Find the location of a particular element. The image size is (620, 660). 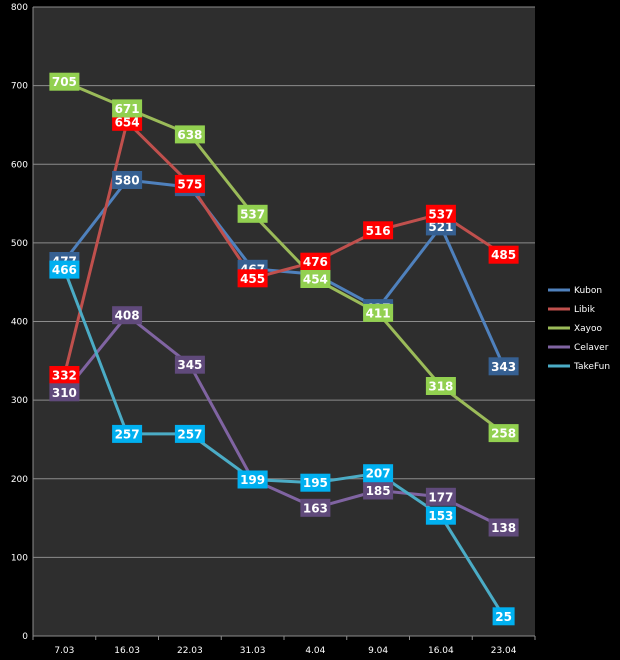

data-label-celaver: 310 is located at coordinates (64, 393).